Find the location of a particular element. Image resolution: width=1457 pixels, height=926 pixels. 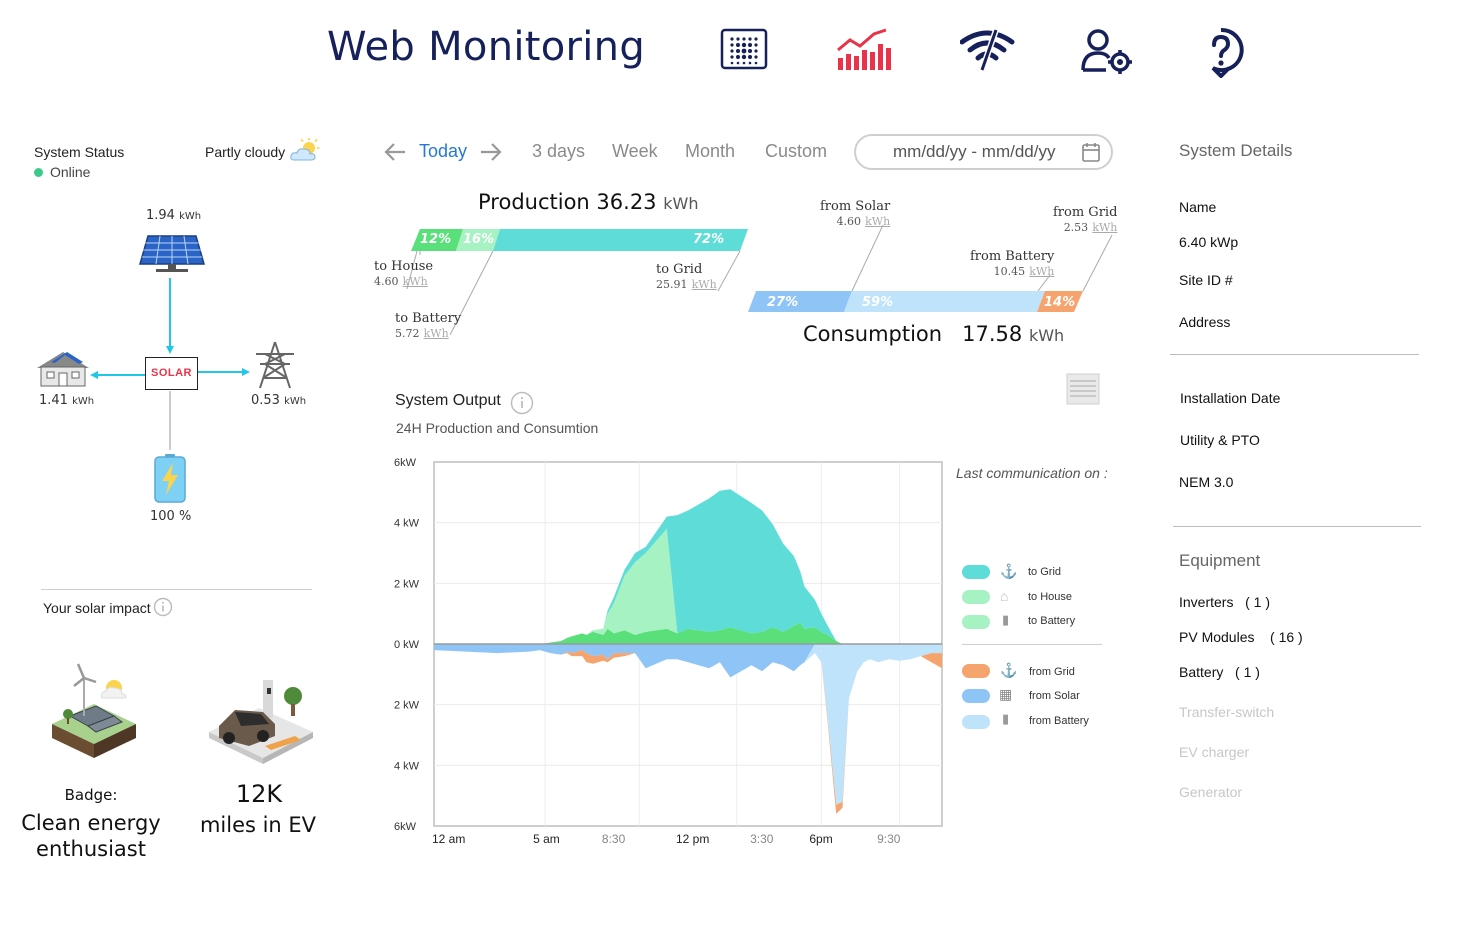

solar-impact-label: Your solar impact is located at coordinates (97, 608).